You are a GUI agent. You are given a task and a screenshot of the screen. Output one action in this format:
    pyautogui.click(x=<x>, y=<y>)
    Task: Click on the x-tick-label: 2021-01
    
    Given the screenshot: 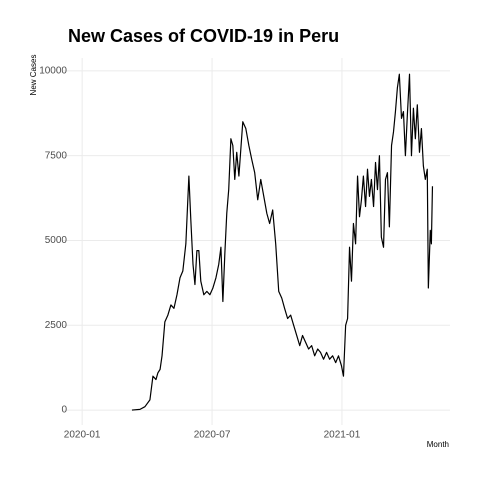 What is the action you would take?
    pyautogui.click(x=342, y=435)
    